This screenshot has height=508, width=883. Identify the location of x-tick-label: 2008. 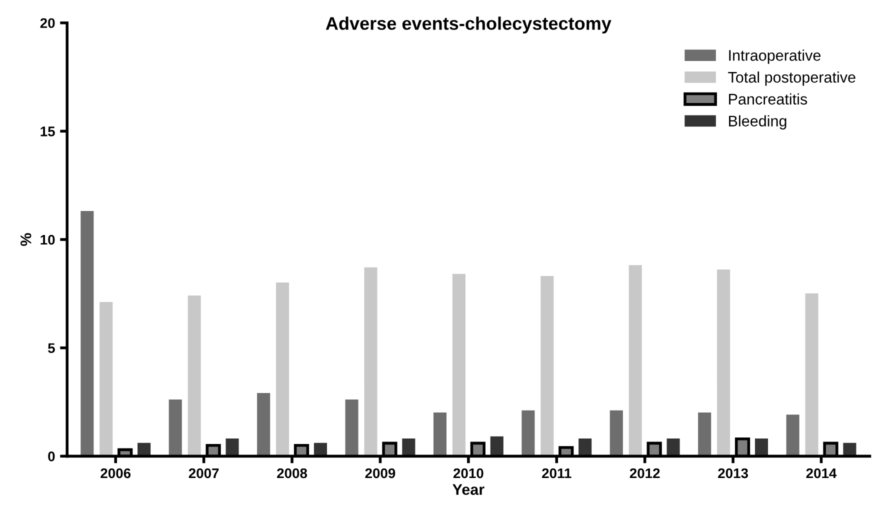
(292, 473).